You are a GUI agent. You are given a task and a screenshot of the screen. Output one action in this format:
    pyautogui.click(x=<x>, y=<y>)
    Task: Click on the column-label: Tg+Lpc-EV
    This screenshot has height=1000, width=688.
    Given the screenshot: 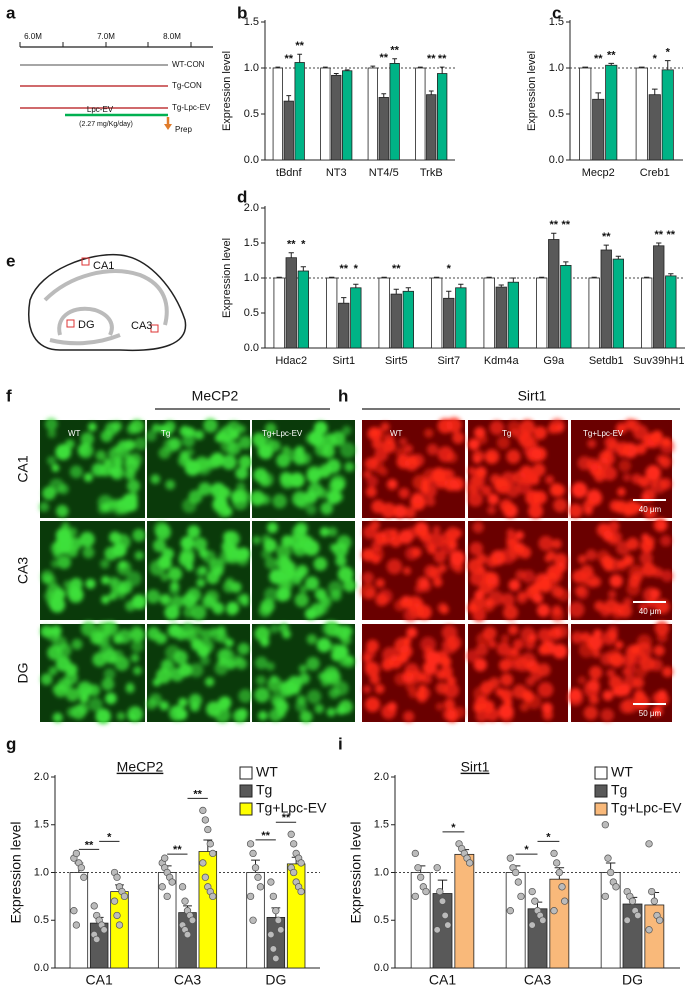 What is the action you would take?
    pyautogui.click(x=603, y=433)
    